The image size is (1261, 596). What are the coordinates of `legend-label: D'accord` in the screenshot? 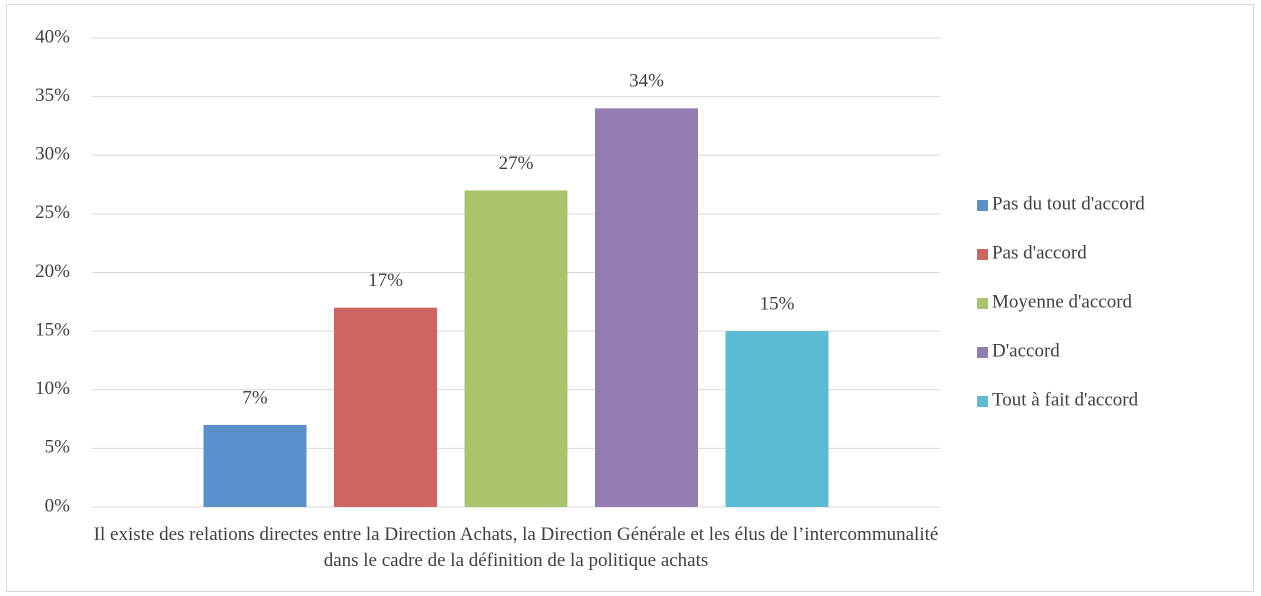 It's located at (1026, 350).